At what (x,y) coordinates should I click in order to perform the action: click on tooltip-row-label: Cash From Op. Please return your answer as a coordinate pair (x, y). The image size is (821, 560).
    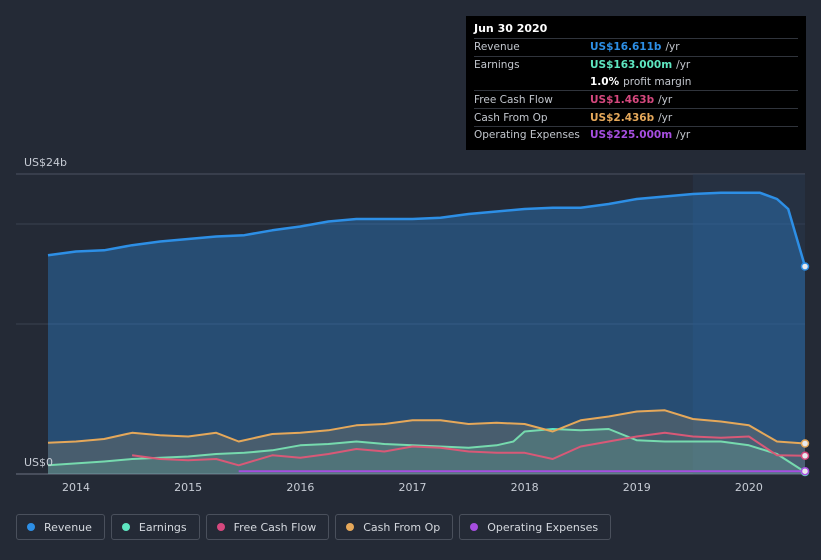
    Looking at the image, I should click on (511, 117).